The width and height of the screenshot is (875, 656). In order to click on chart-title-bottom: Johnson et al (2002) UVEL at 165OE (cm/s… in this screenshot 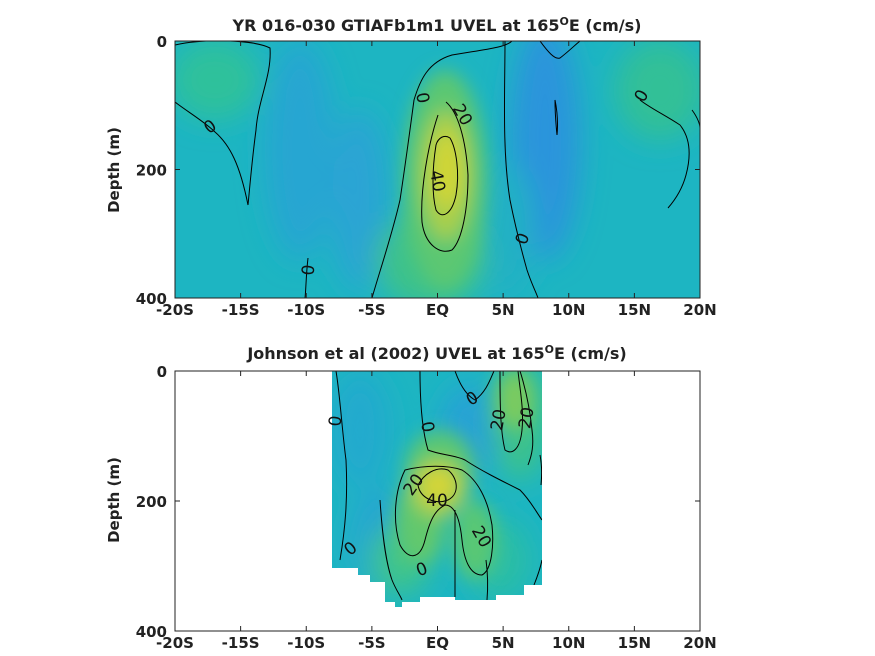, I will do `click(436, 353)`.